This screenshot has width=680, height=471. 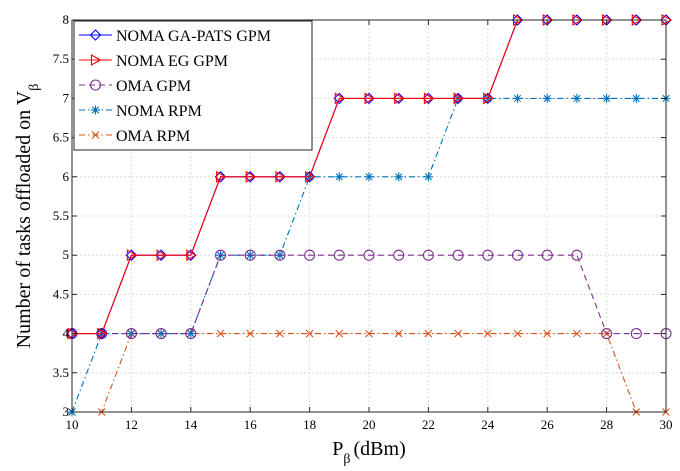 I want to click on y-tick-label: 4, so click(x=66, y=333).